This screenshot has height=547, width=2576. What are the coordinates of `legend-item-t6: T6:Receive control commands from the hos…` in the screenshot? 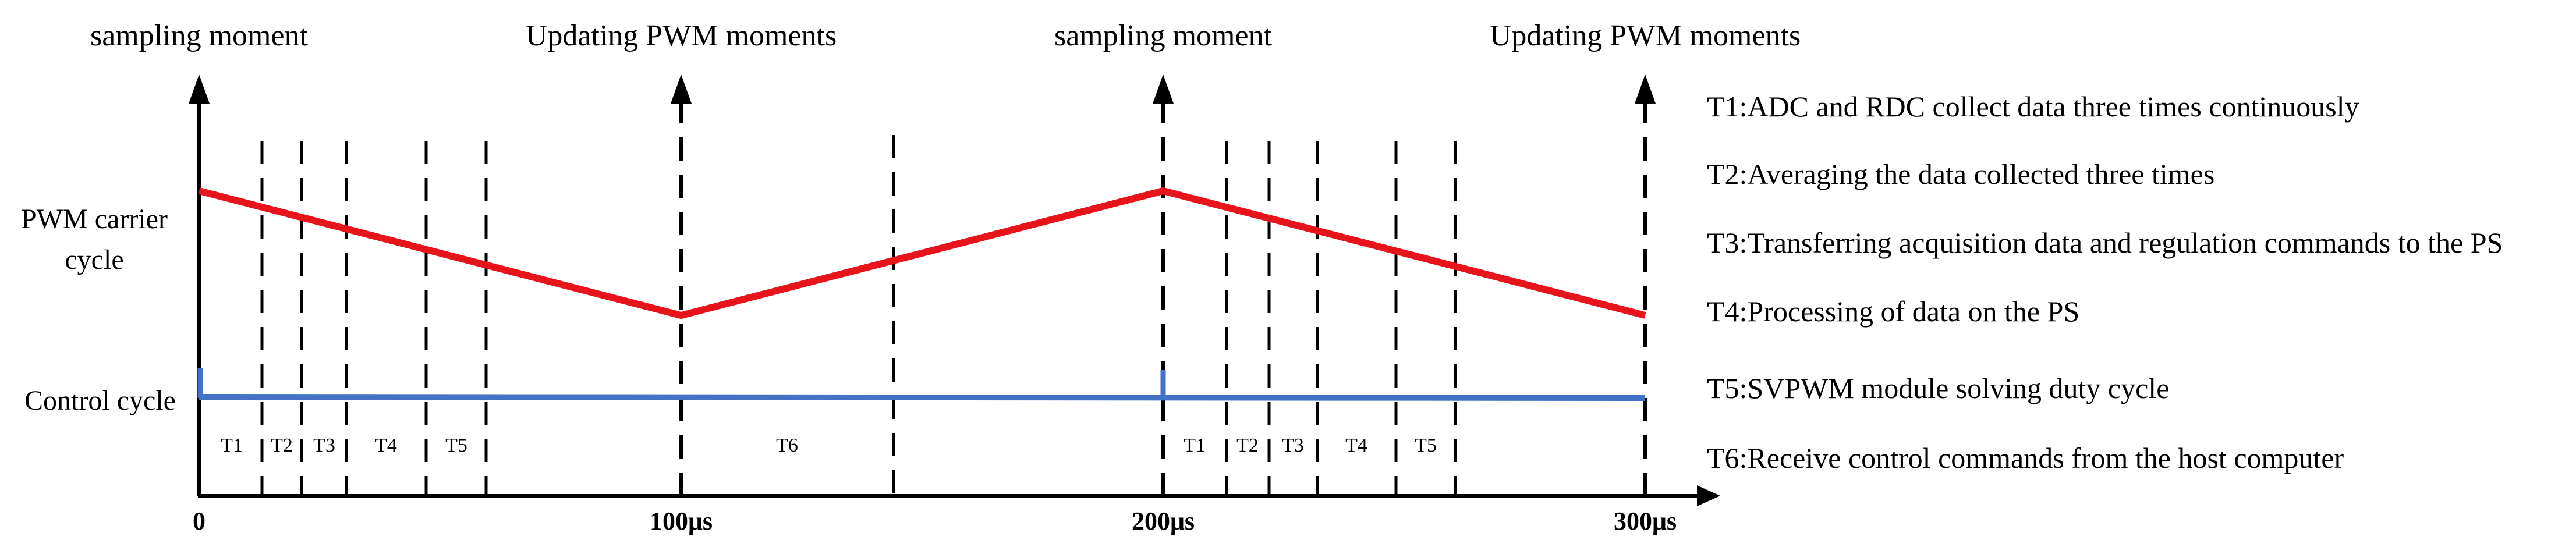 It's located at (2025, 458).